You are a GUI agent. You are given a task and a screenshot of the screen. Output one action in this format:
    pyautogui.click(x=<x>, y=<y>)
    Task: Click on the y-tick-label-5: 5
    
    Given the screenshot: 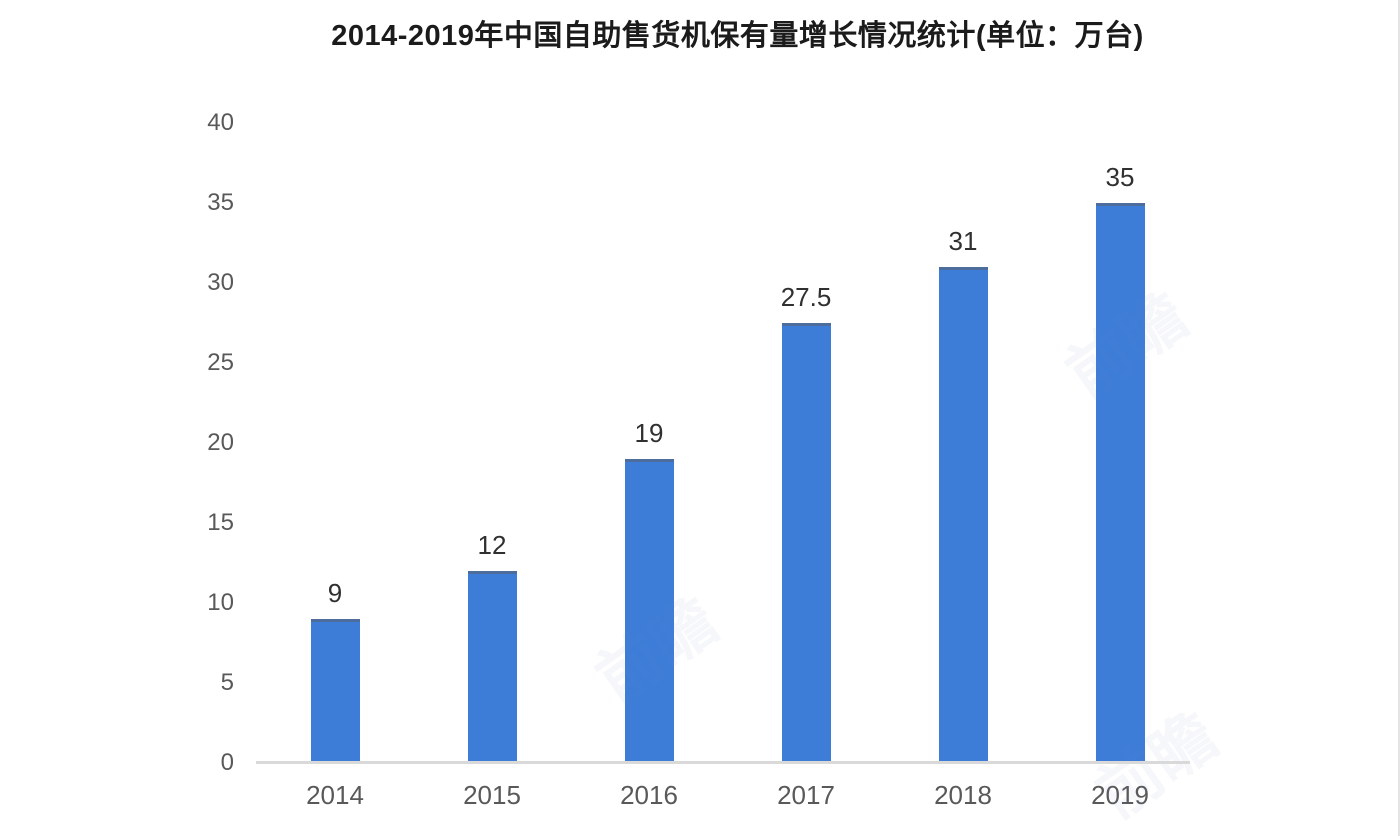 What is the action you would take?
    pyautogui.click(x=227, y=682)
    